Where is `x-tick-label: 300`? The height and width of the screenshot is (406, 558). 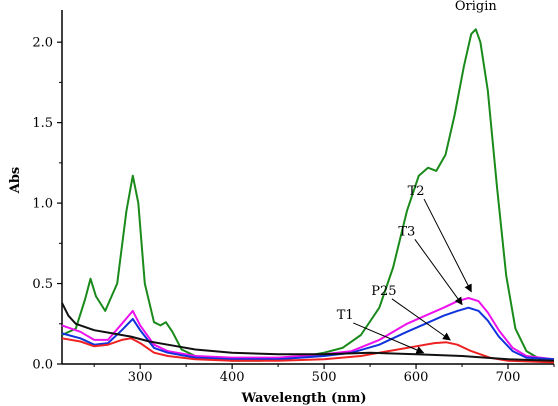 x-tick-label: 300 is located at coordinates (140, 377).